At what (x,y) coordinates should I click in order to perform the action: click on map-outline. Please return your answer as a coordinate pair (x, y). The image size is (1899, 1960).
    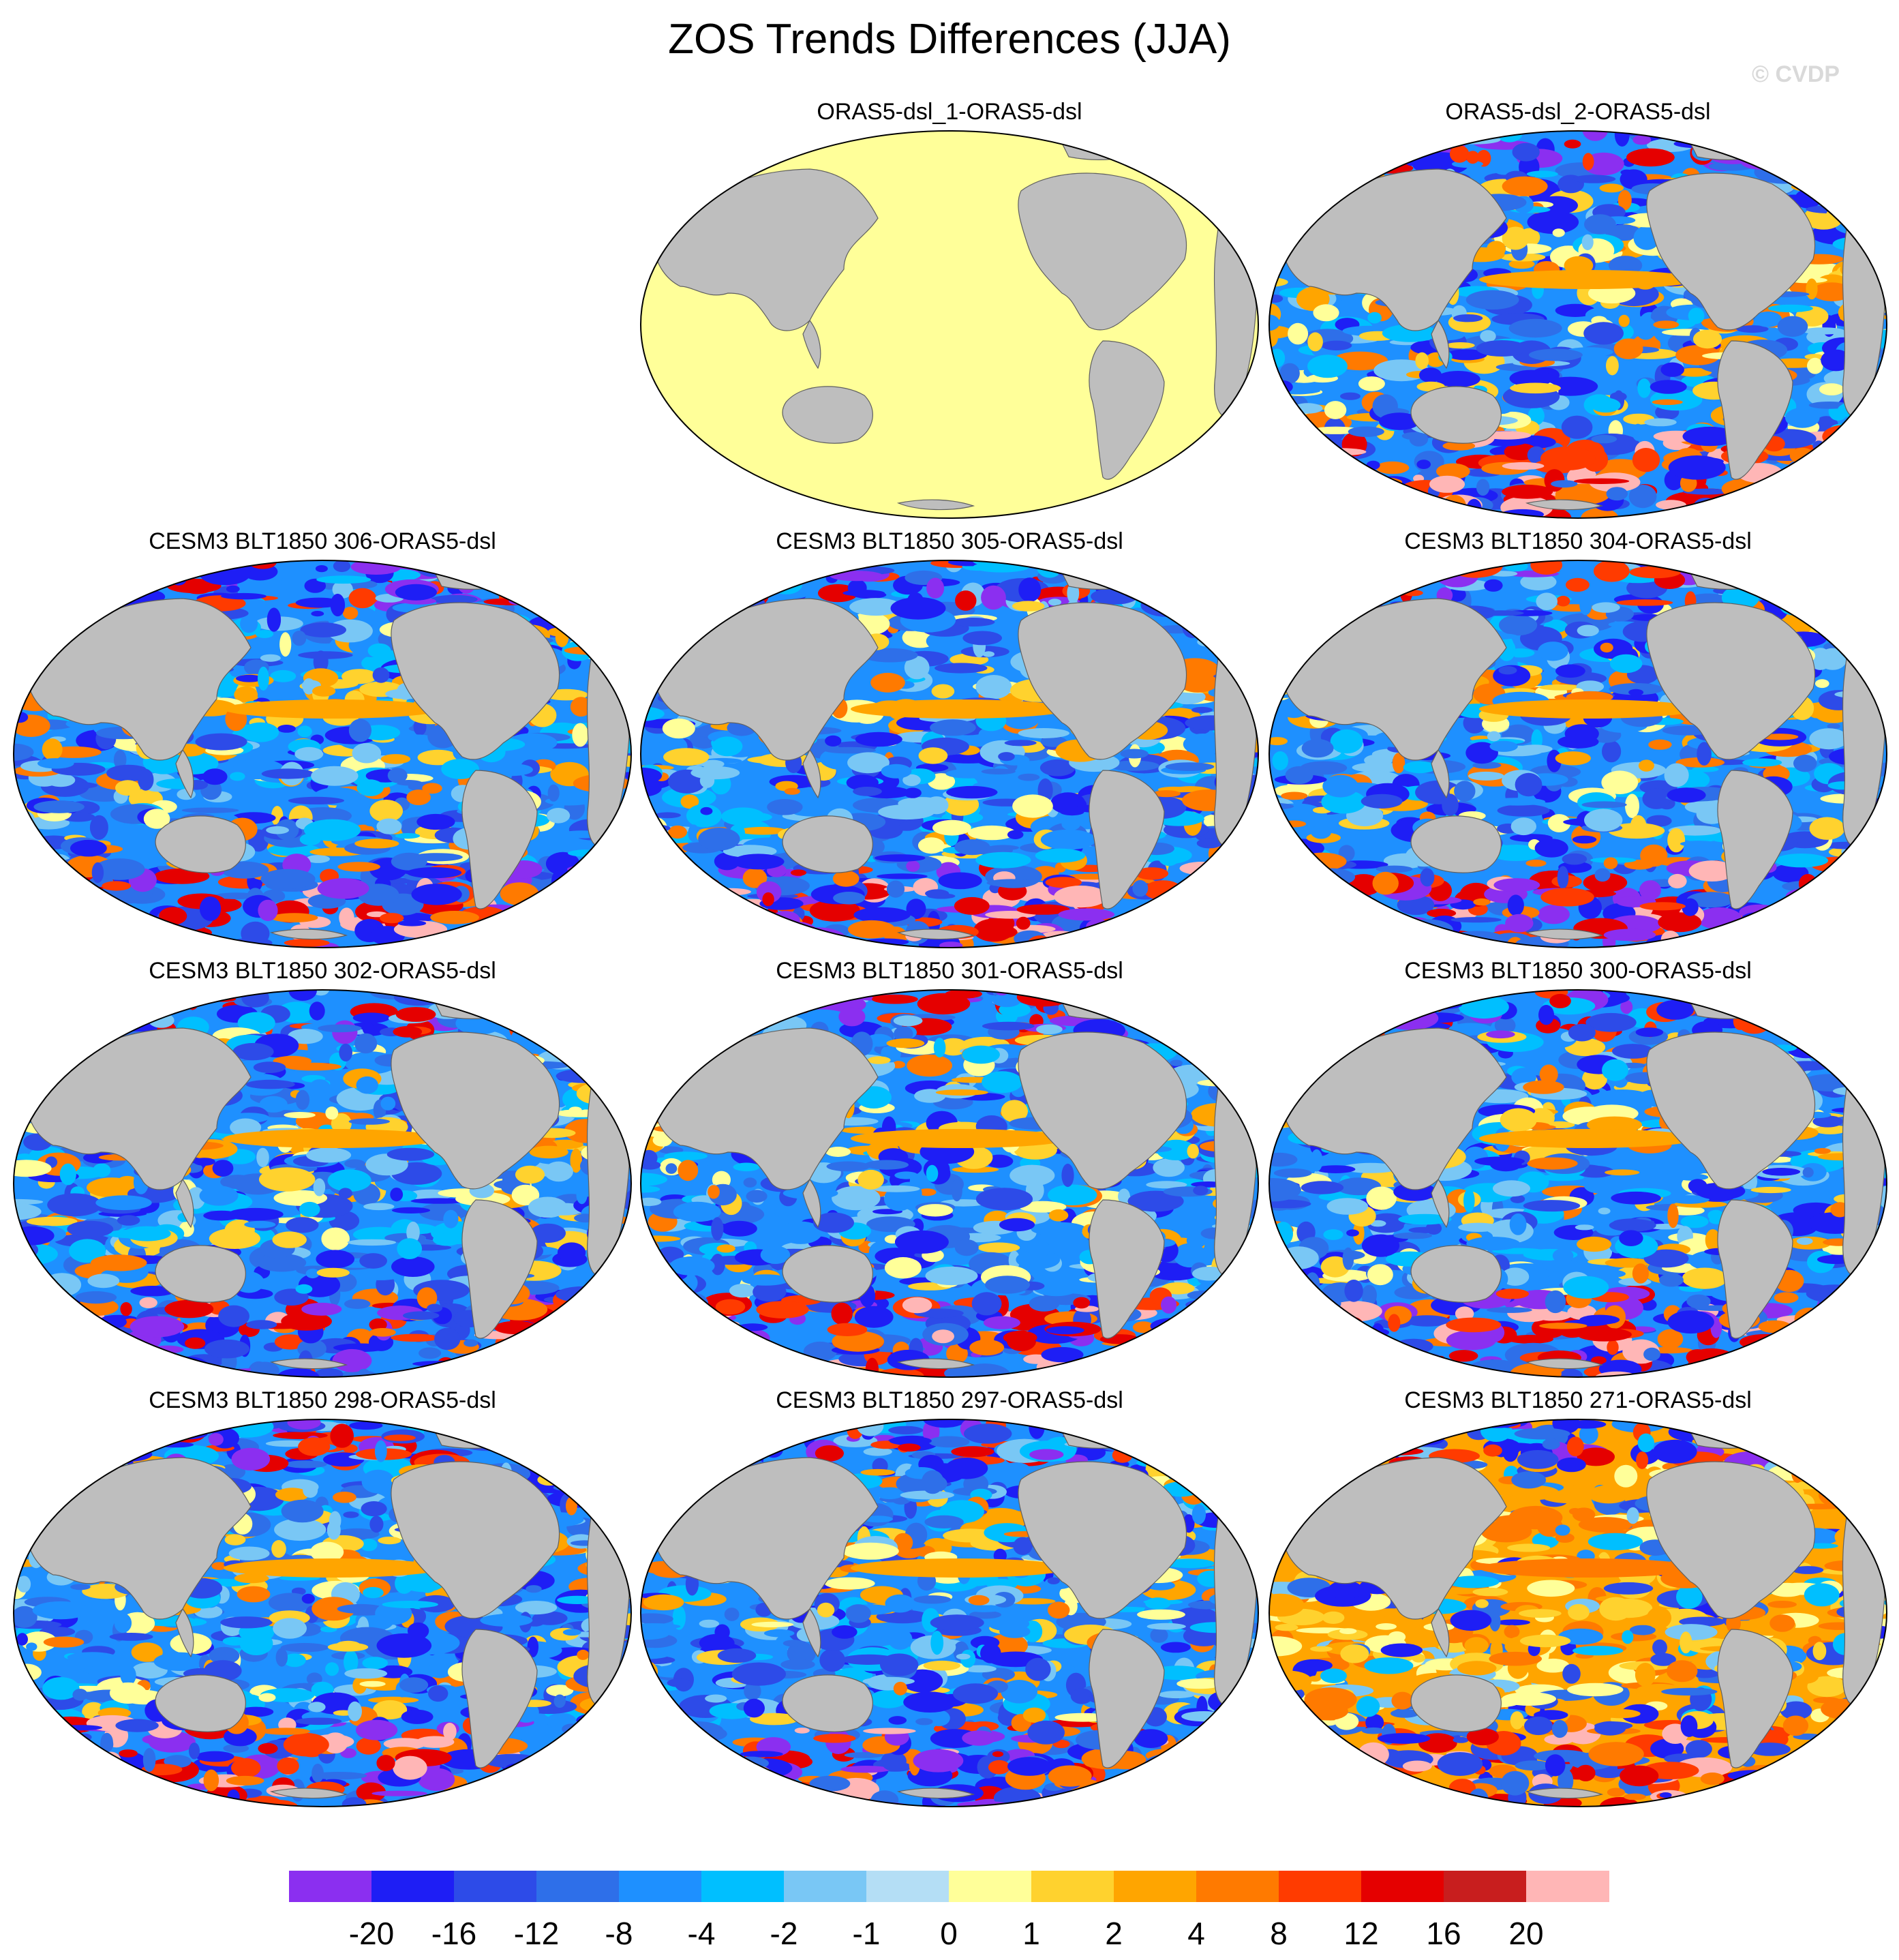
    Looking at the image, I should click on (950, 324).